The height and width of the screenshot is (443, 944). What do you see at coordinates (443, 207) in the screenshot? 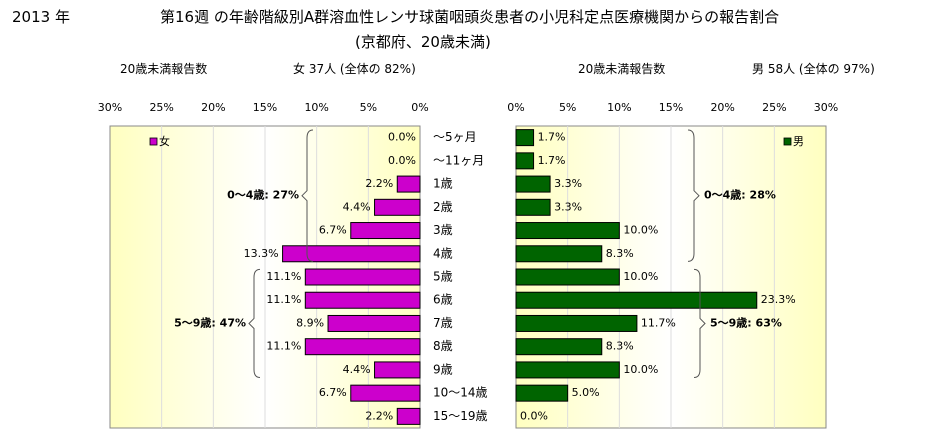
I see `category-label: 2歳` at bounding box center [443, 207].